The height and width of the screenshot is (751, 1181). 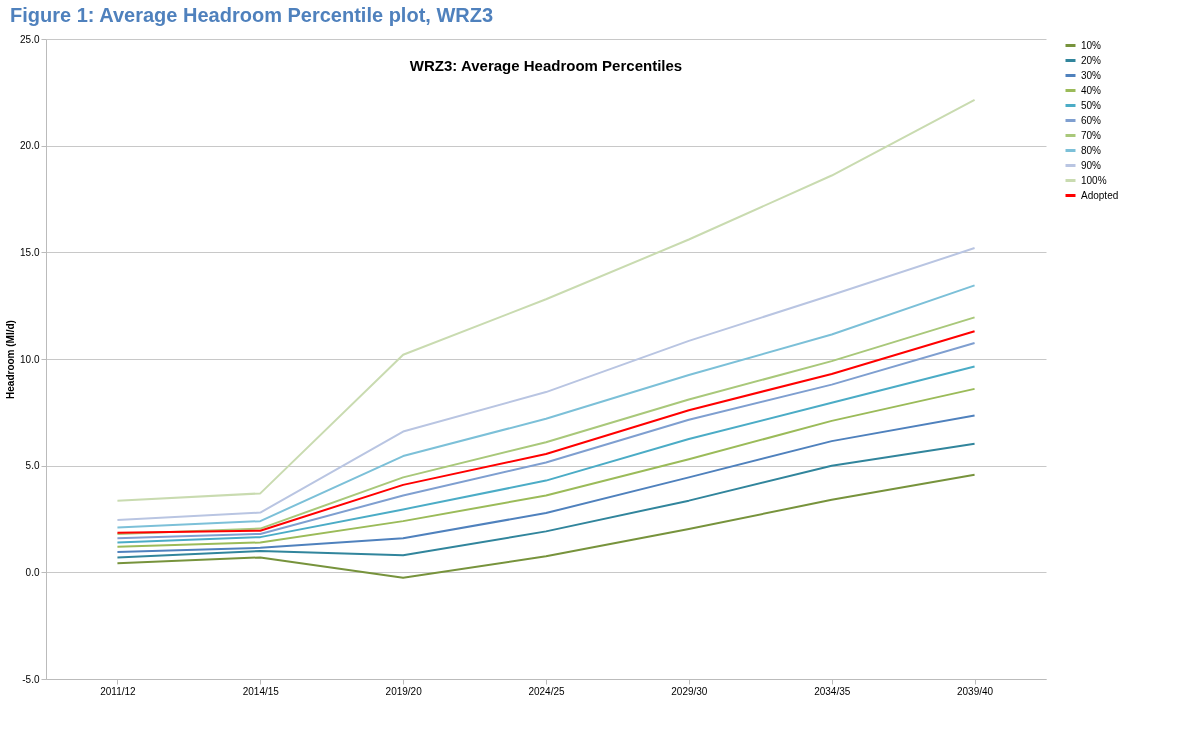 I want to click on legend-label: 30%, so click(x=1091, y=75).